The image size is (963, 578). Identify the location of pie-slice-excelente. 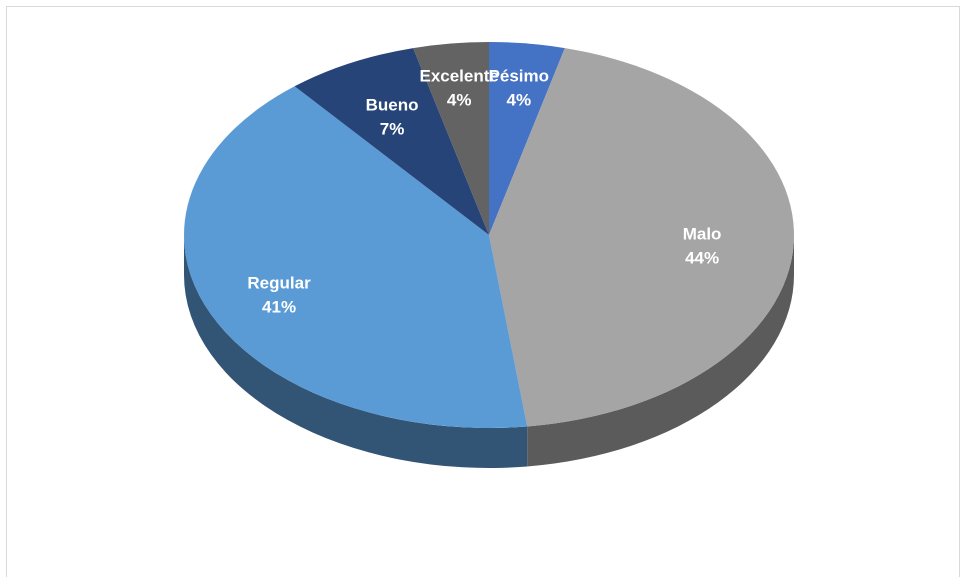
(451, 138).